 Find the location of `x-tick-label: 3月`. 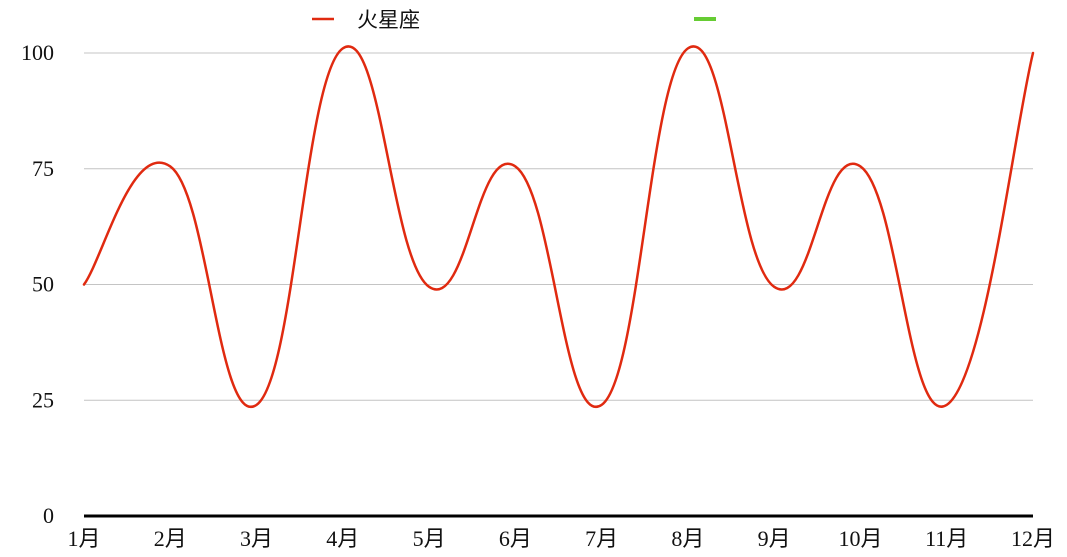

x-tick-label: 3月 is located at coordinates (256, 538).